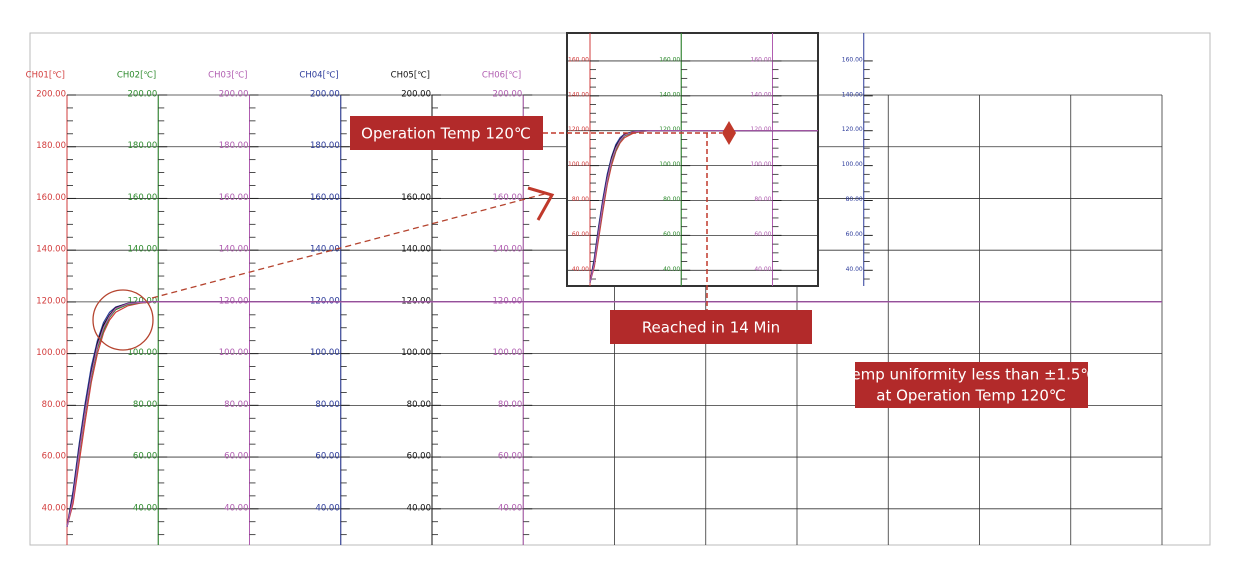 This screenshot has height=578, width=1240. I want to click on channel-header: CH03[℃], so click(227, 76).